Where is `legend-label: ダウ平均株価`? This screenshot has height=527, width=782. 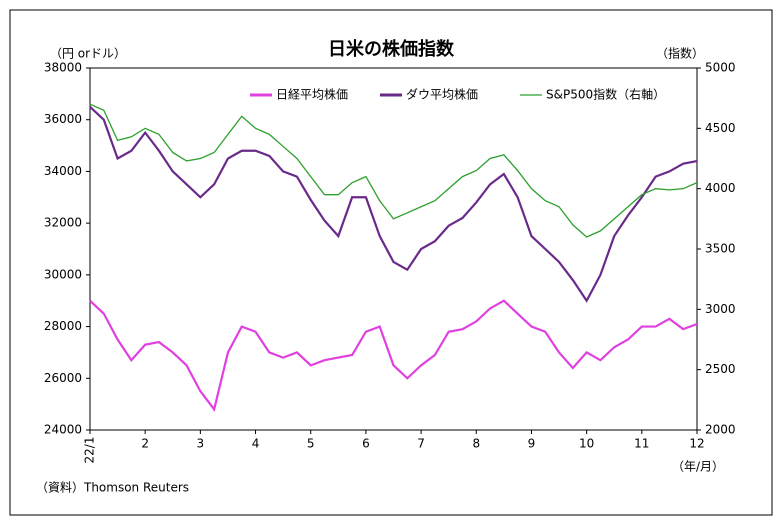
legend-label: ダウ平均株価 is located at coordinates (442, 94).